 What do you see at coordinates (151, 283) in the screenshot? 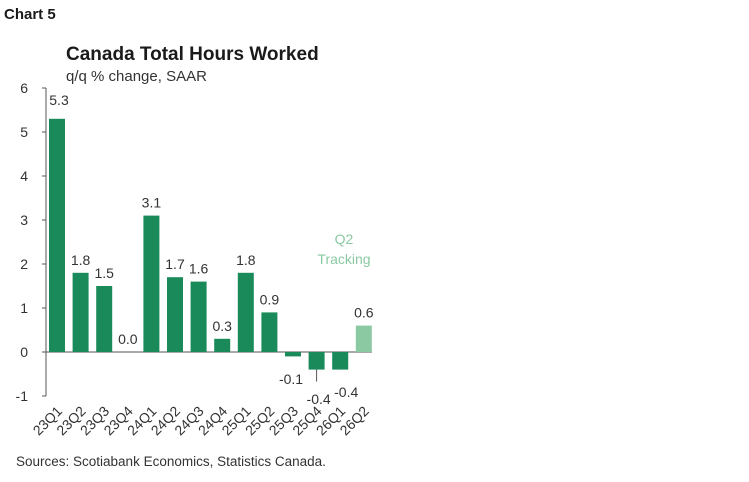
I see `bar-24q1` at bounding box center [151, 283].